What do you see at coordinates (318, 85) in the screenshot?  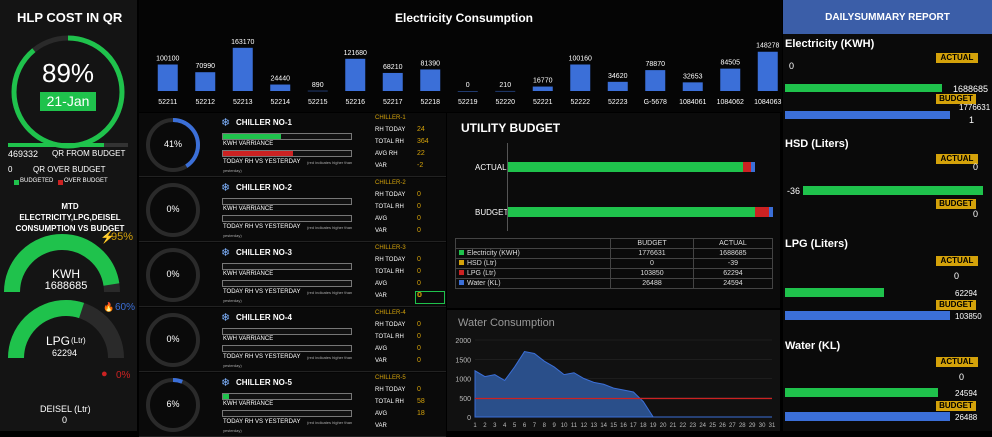 I see `electricity-bar-label: 890` at bounding box center [318, 85].